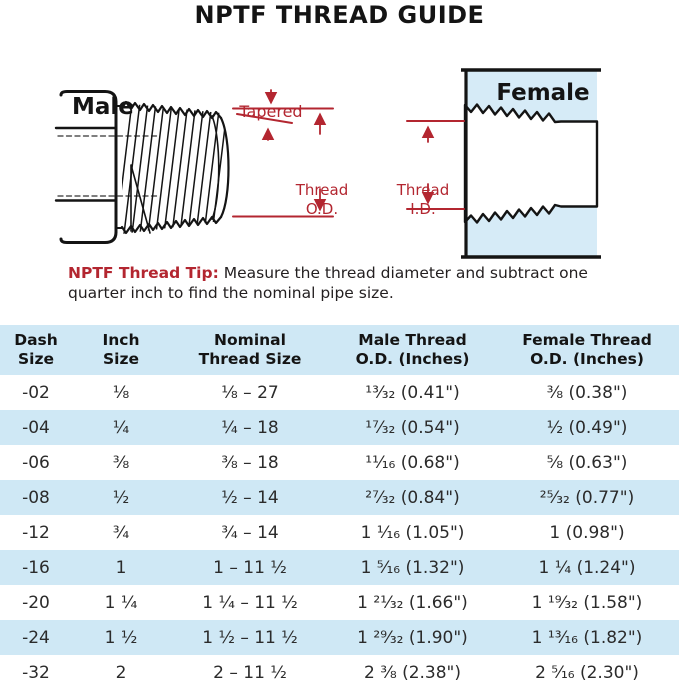 Image resolution: width=679 pixels, height=690 pixels. What do you see at coordinates (339, 497) in the screenshot?
I see `table-row: -08 ½ ½ – 14 ²⁷⁄₃₂ (0.84") ²⁵⁄₃₂ (0.77")` at bounding box center [339, 497].